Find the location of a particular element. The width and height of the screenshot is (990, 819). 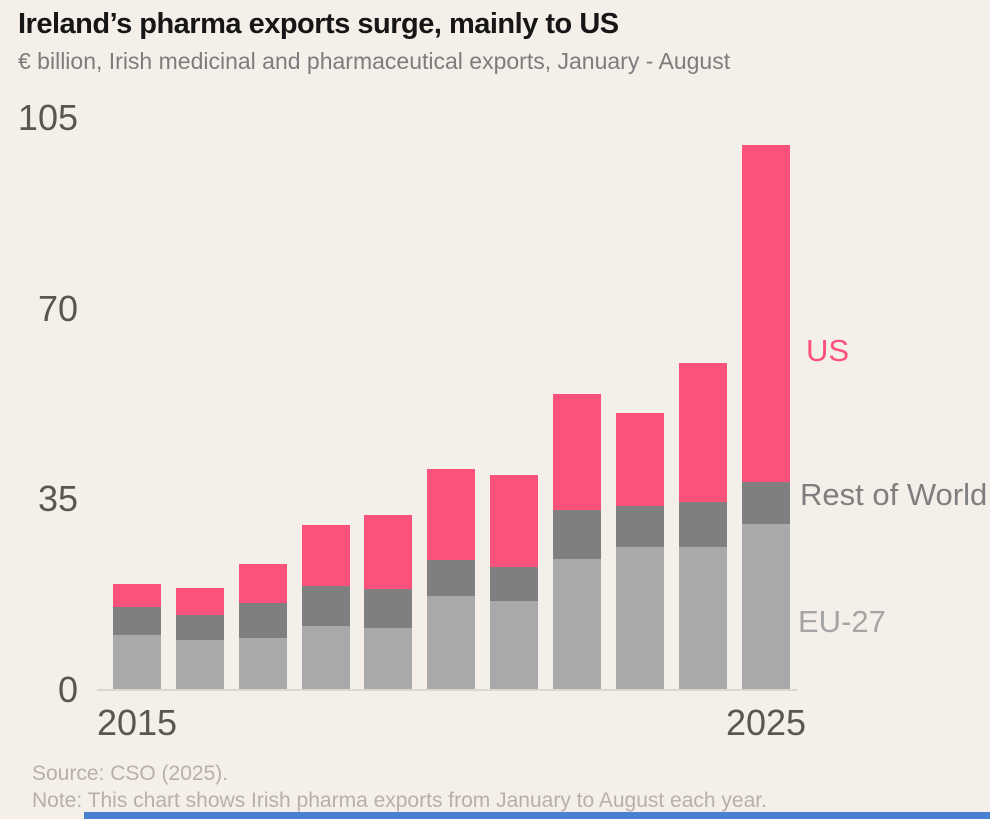

bar-segment-2021-rest-of-world is located at coordinates (514, 584).